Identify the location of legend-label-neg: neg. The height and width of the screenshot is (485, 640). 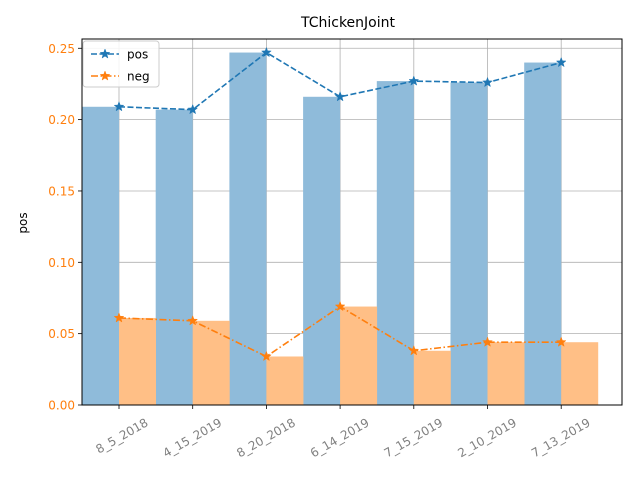
(138, 77).